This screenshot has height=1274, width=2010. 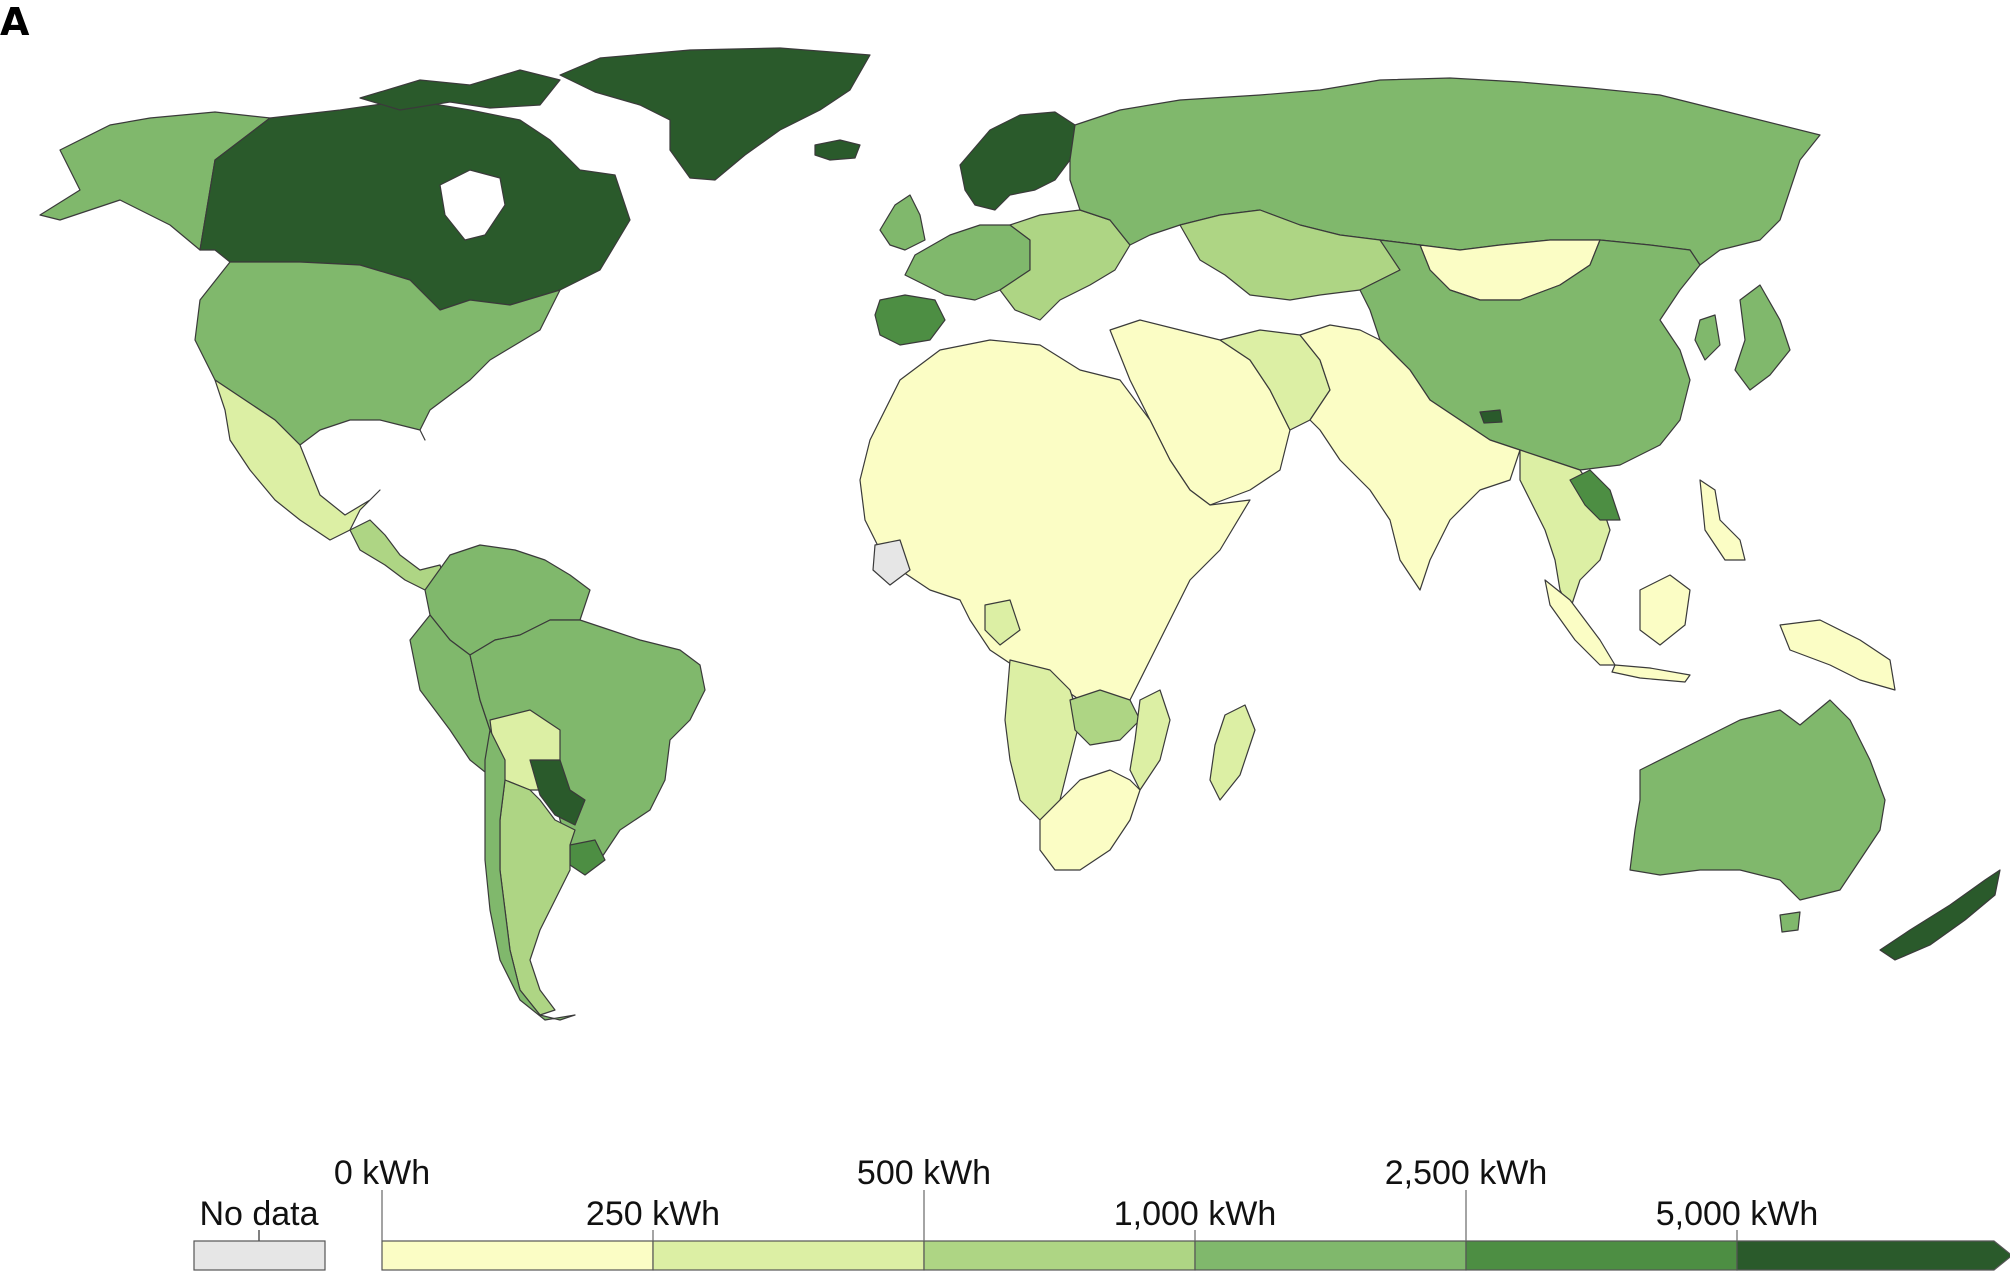 I want to click on region-hudson-bay, so click(x=472, y=205).